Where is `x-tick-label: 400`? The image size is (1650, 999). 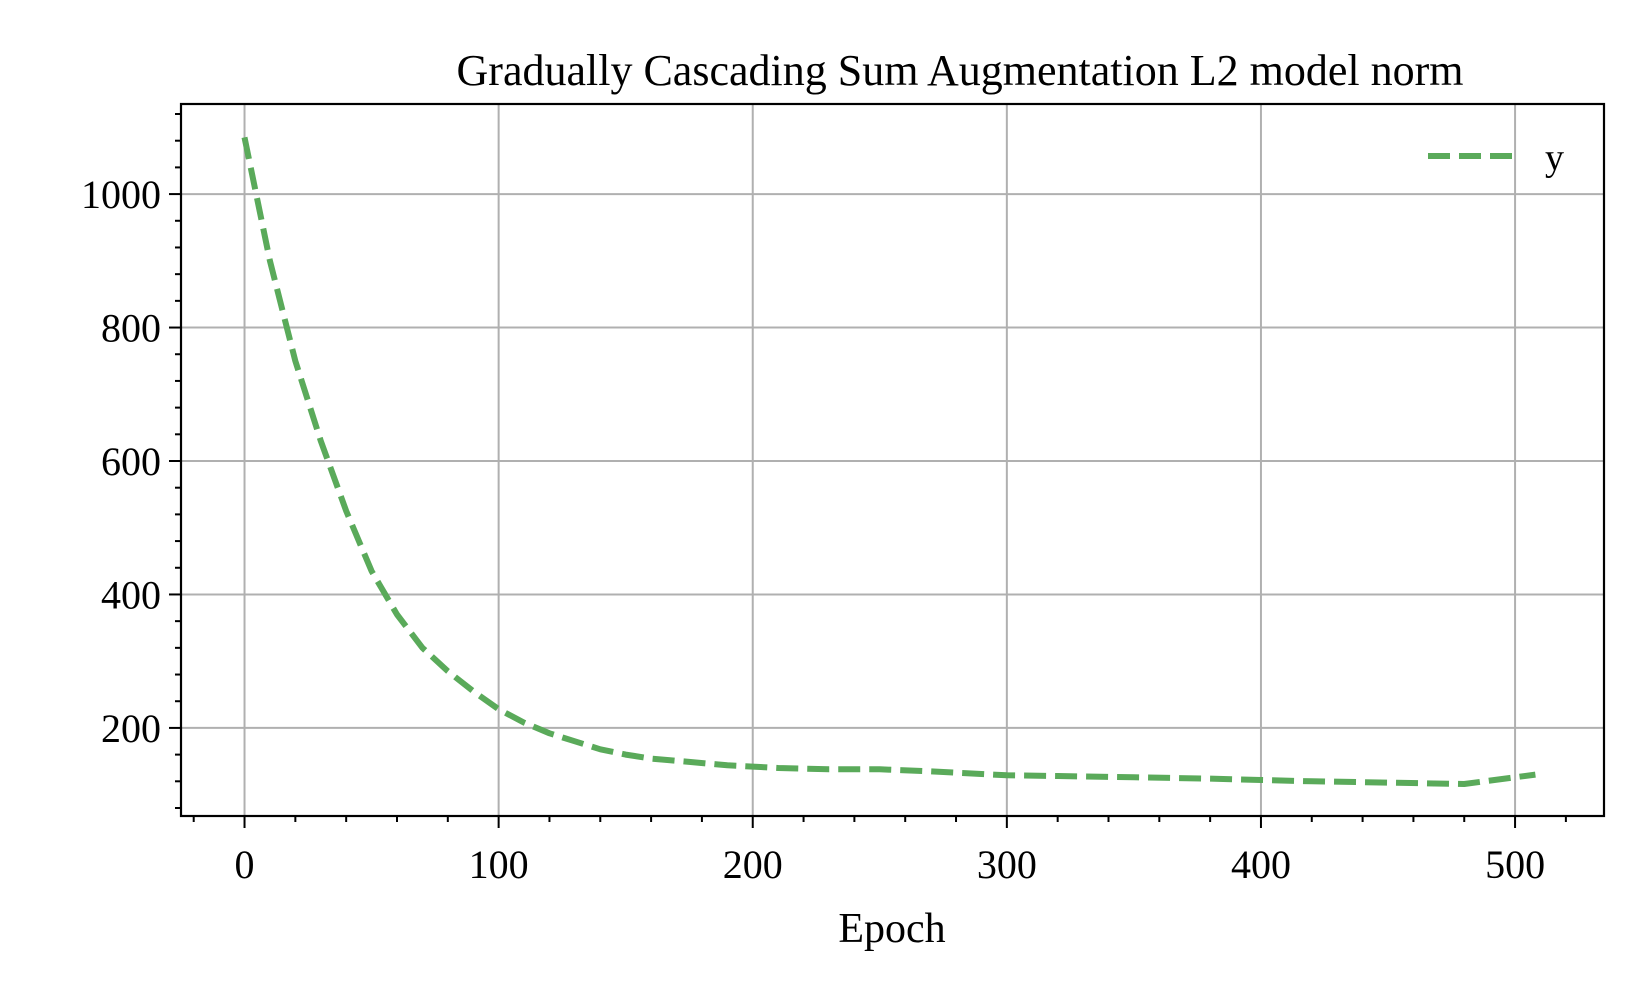 x-tick-label: 400 is located at coordinates (1261, 864).